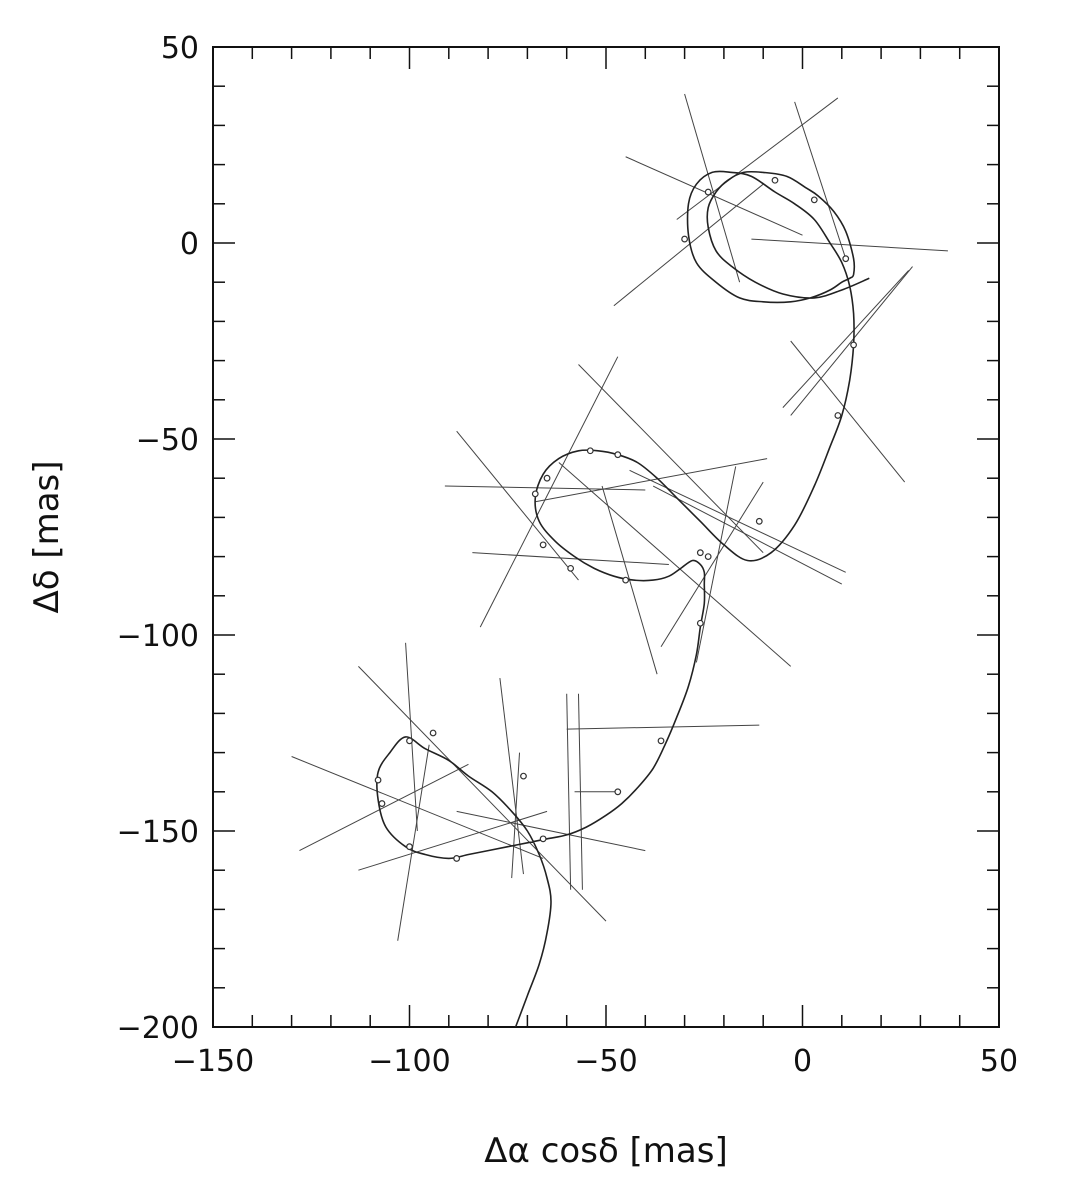 This screenshot has width=1080, height=1200. Describe the element at coordinates (158, 1028) in the screenshot. I see `y-tick-label: −200` at that location.